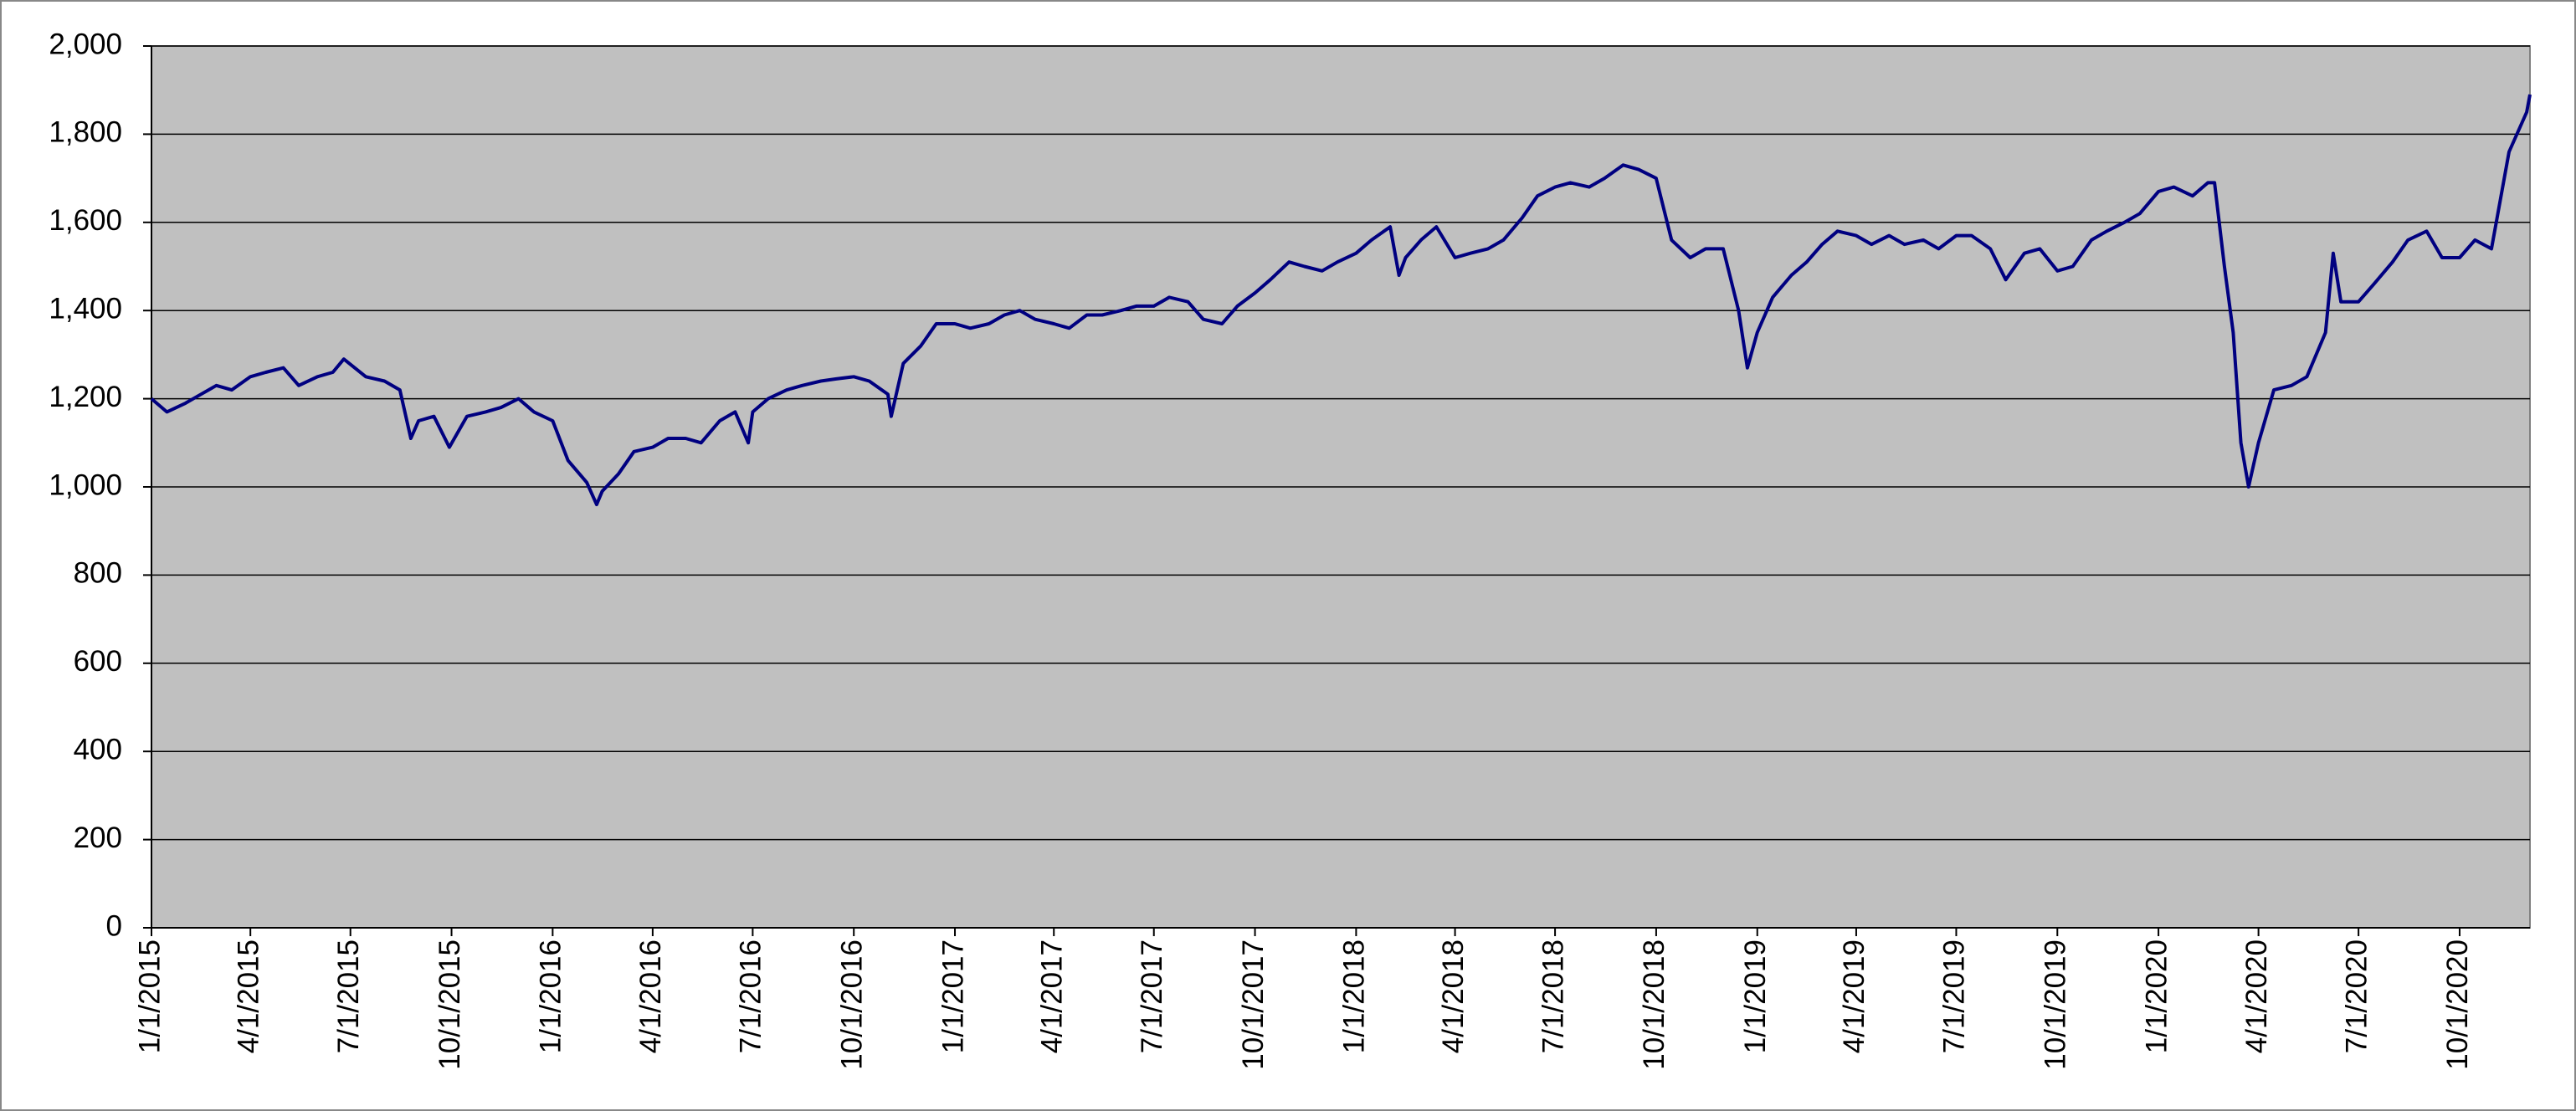 This screenshot has height=1111, width=2576. Describe the element at coordinates (85, 484) in the screenshot. I see `y-tick-label: 1,000` at that location.